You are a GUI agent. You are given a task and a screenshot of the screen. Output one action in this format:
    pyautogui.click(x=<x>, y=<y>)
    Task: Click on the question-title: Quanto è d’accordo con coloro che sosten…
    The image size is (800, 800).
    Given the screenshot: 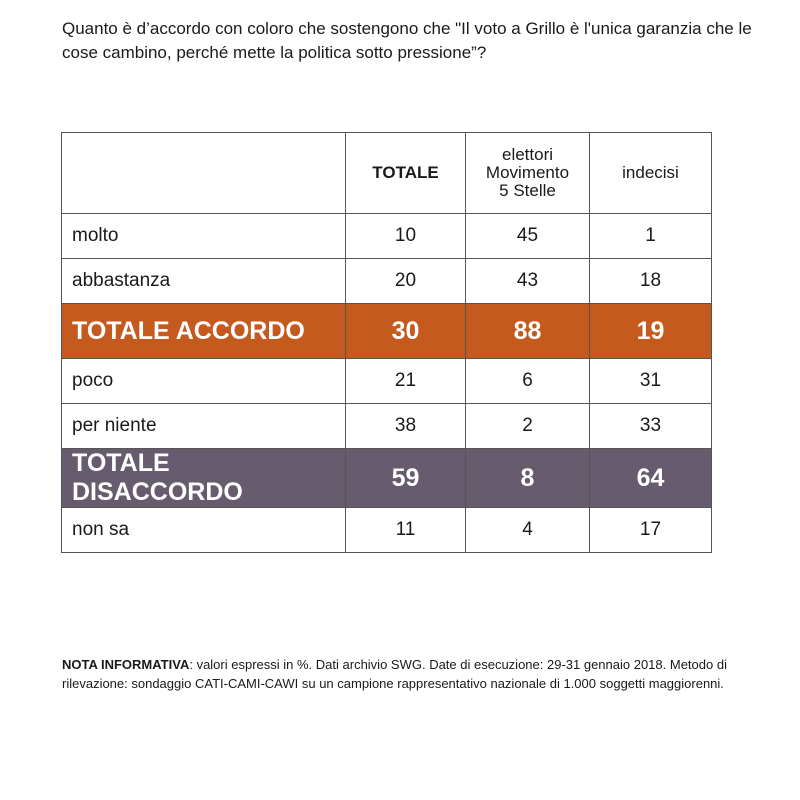 What is the action you would take?
    pyautogui.click(x=407, y=40)
    